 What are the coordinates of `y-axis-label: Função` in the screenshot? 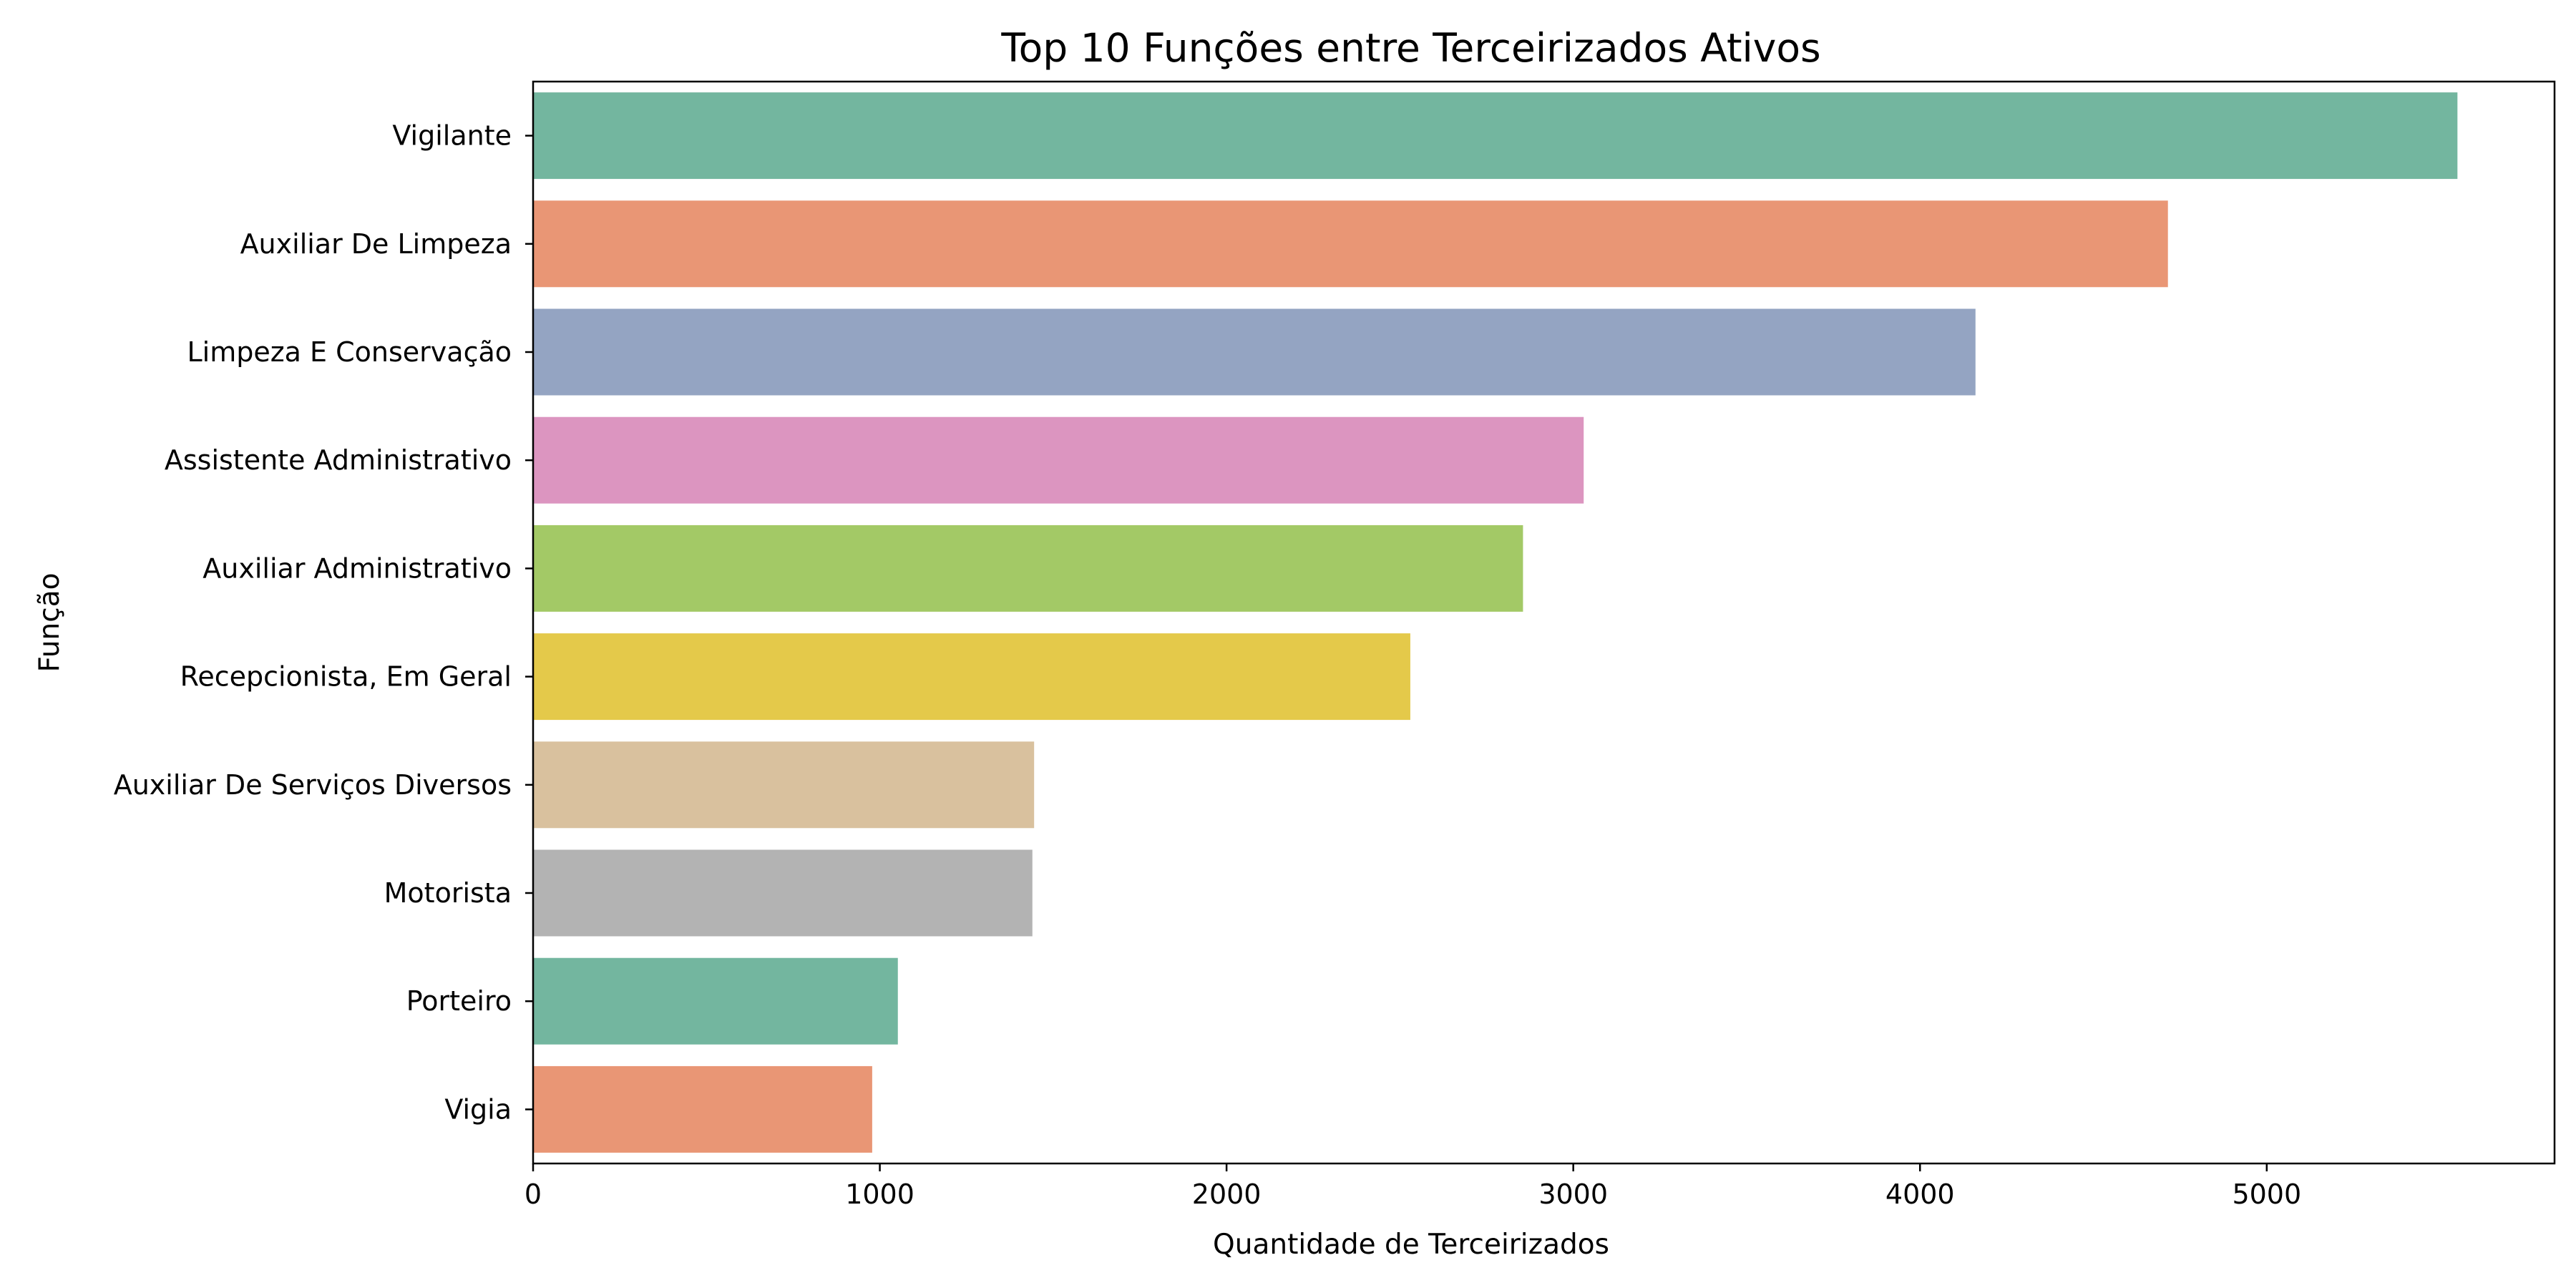 It's located at (50, 623).